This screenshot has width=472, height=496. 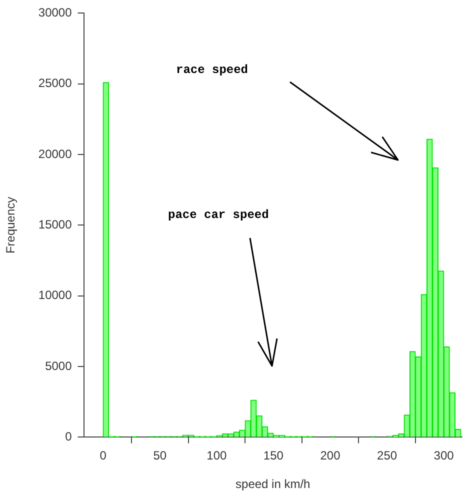 What do you see at coordinates (55, 225) in the screenshot?
I see `y-tick-label: 15000` at bounding box center [55, 225].